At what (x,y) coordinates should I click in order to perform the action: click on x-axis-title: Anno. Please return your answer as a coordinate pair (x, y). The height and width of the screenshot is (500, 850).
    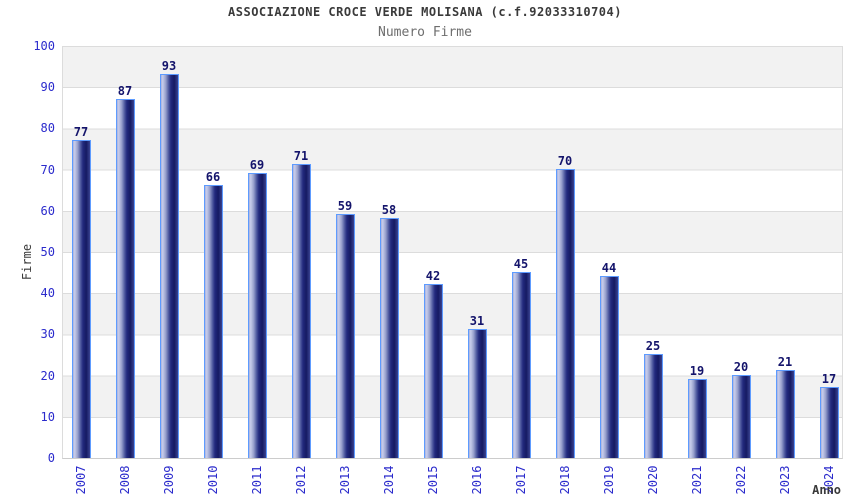
    Looking at the image, I should click on (826, 490).